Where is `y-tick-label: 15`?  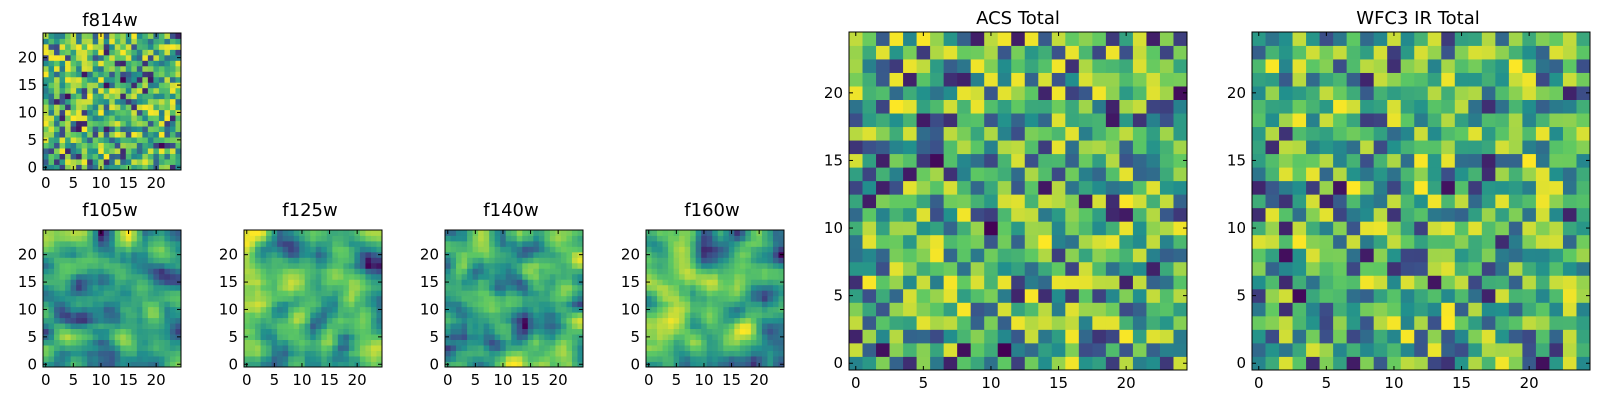 y-tick-label: 15 is located at coordinates (833, 160).